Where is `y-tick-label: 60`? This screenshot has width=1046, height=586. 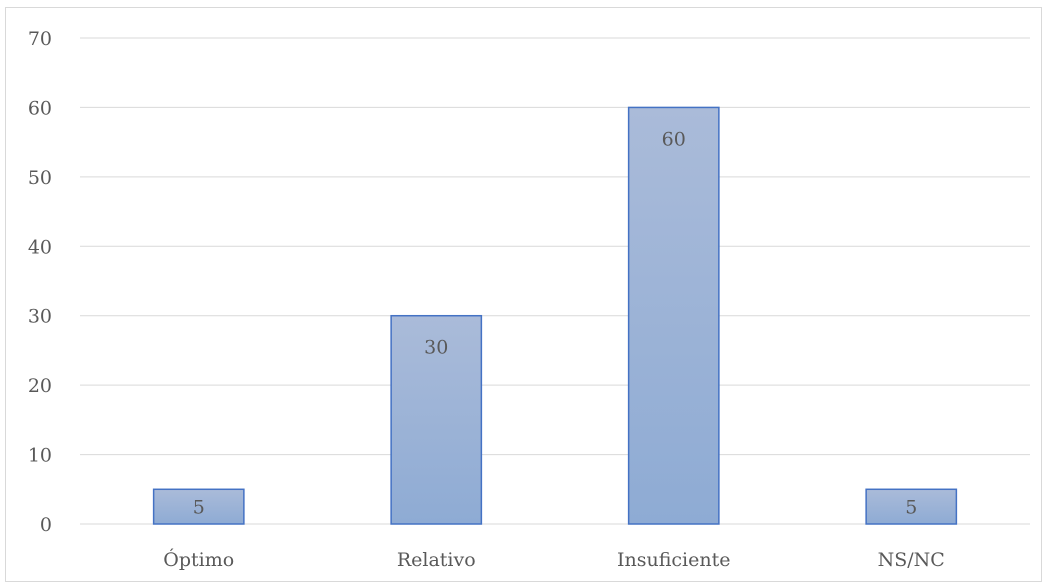
y-tick-label: 60 is located at coordinates (40, 108).